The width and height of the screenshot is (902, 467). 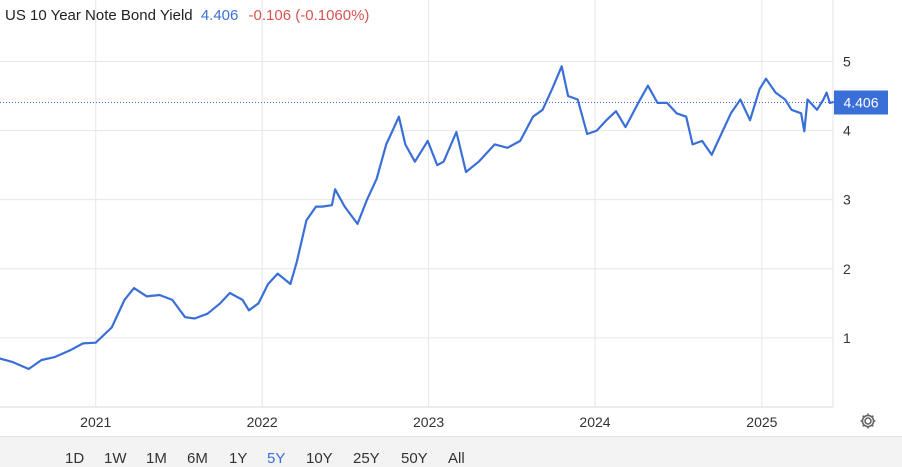 I want to click on range-button-25y: 25Y, so click(x=366, y=458).